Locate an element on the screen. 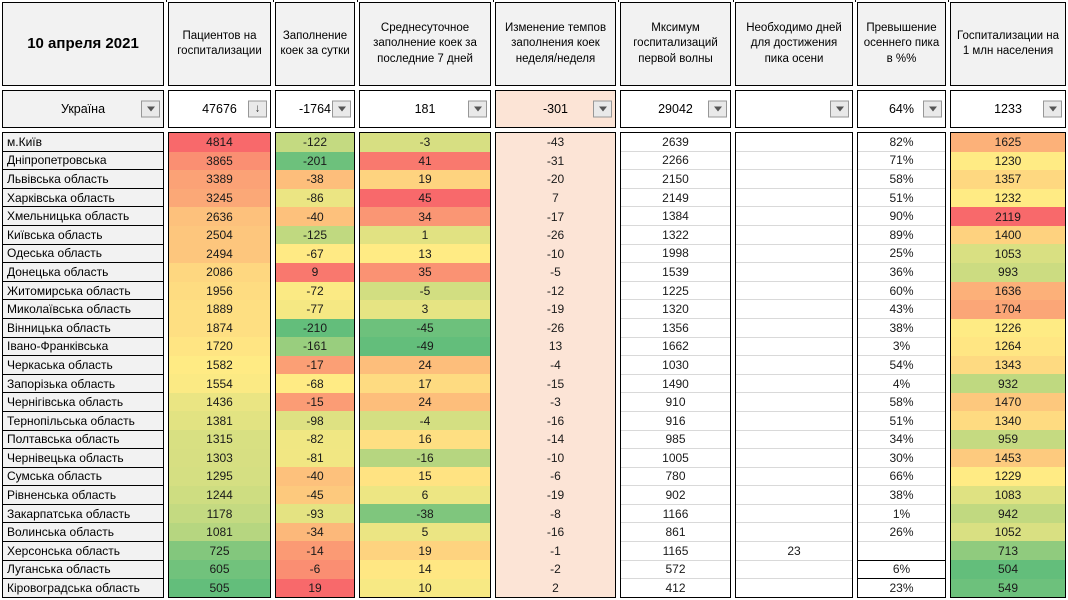  week_change-cell: -8 is located at coordinates (555, 513).